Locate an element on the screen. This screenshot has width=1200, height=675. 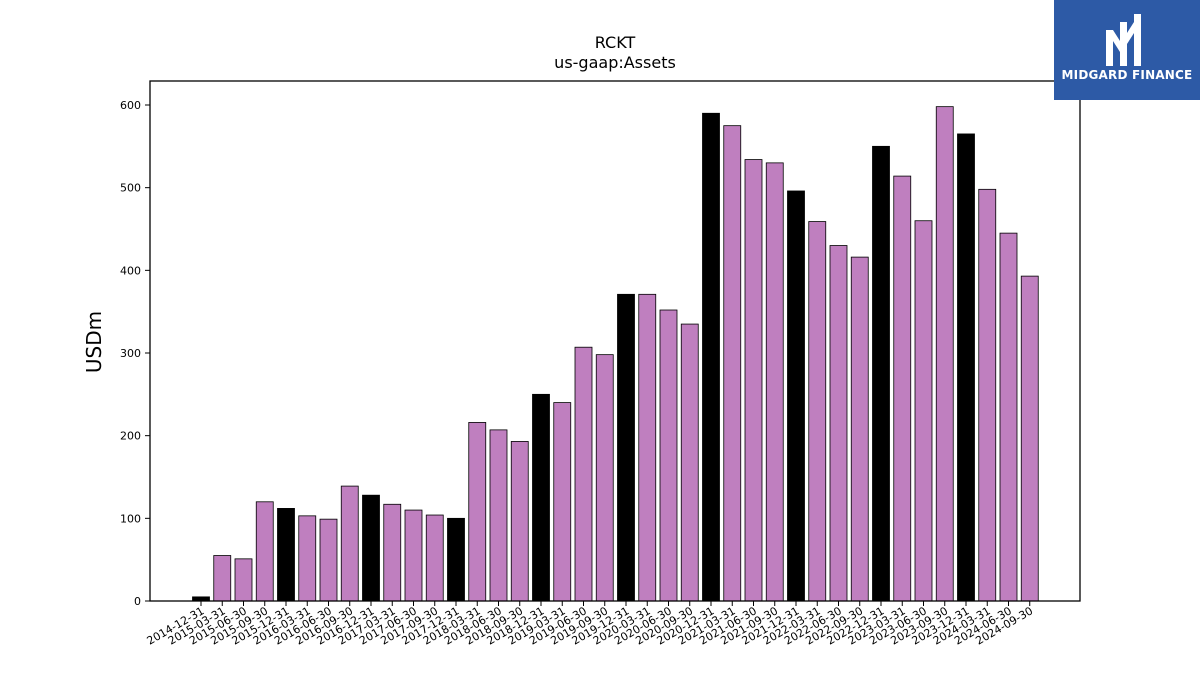
y-axis-label: USDm is located at coordinates (94, 342).